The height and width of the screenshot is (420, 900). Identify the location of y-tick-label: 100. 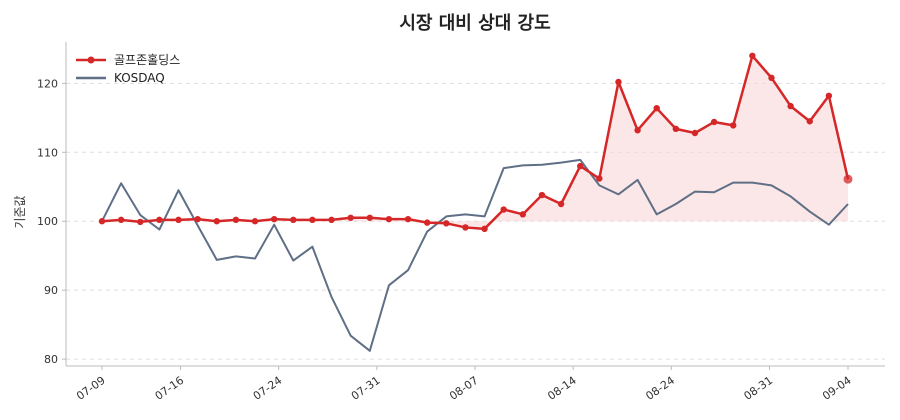
(47, 221).